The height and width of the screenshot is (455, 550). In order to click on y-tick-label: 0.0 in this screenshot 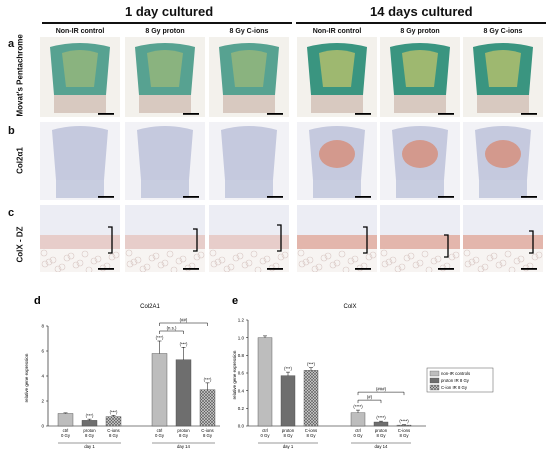, I will do `click(241, 426)`.